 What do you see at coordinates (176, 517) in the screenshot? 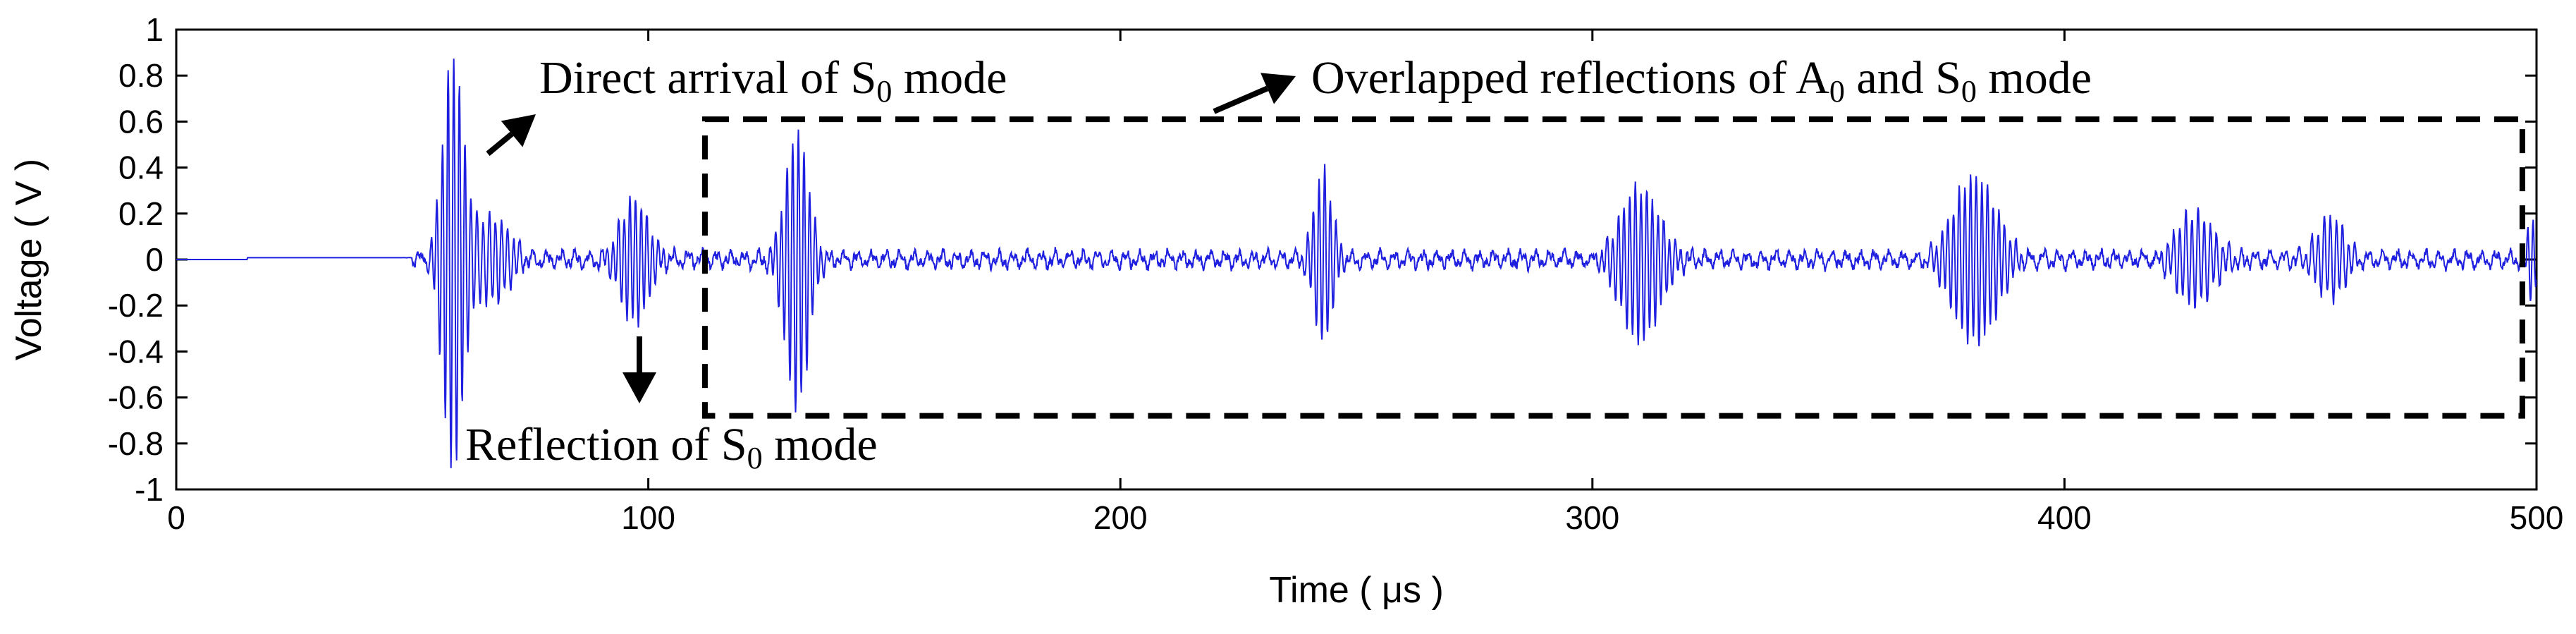
I see `x-tick-label: 0` at bounding box center [176, 517].